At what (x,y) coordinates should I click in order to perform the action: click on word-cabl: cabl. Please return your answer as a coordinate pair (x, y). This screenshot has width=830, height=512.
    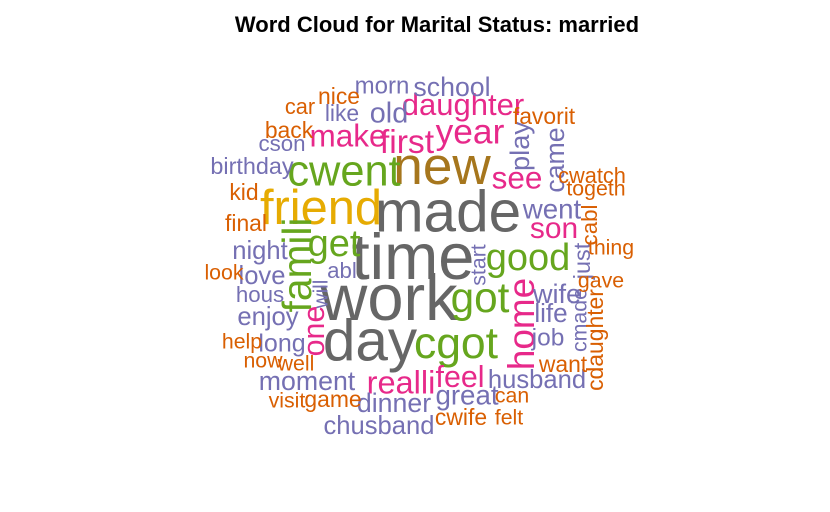
    Looking at the image, I should click on (589, 225).